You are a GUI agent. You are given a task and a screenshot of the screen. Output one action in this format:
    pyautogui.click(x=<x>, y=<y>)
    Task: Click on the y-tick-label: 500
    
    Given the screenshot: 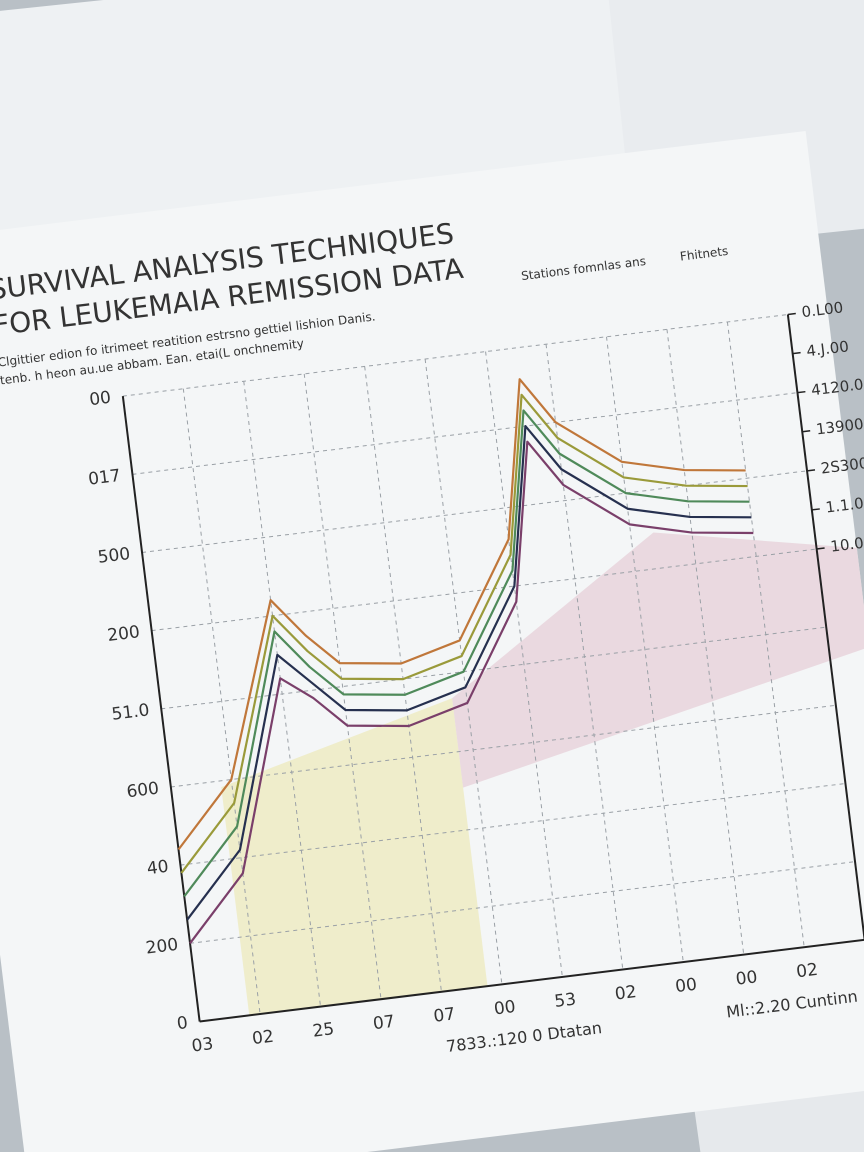 What is the action you would take?
    pyautogui.click(x=114, y=556)
    